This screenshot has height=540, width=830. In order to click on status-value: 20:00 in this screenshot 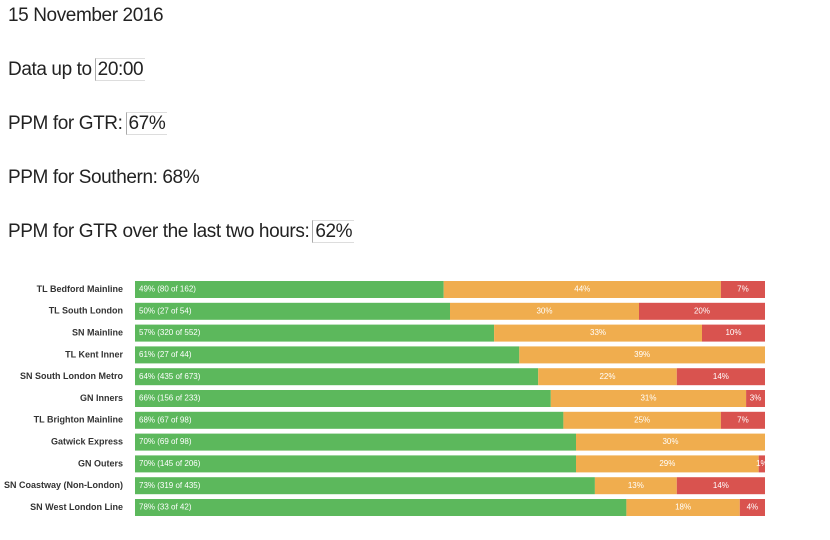, I will do `click(120, 69)`.